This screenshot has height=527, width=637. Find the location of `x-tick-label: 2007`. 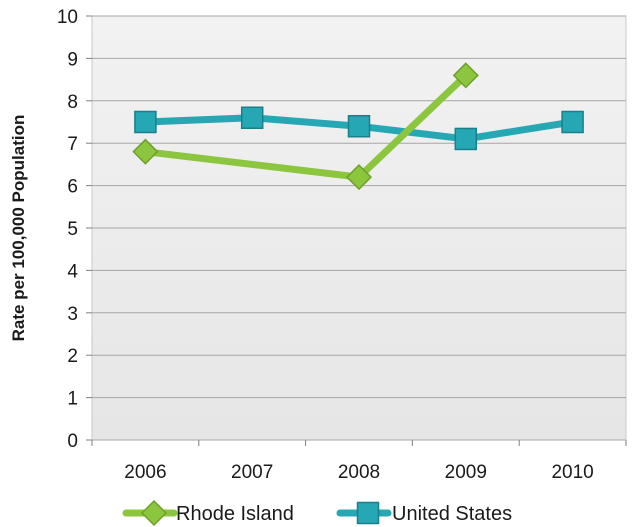

x-tick-label: 2007 is located at coordinates (252, 472).